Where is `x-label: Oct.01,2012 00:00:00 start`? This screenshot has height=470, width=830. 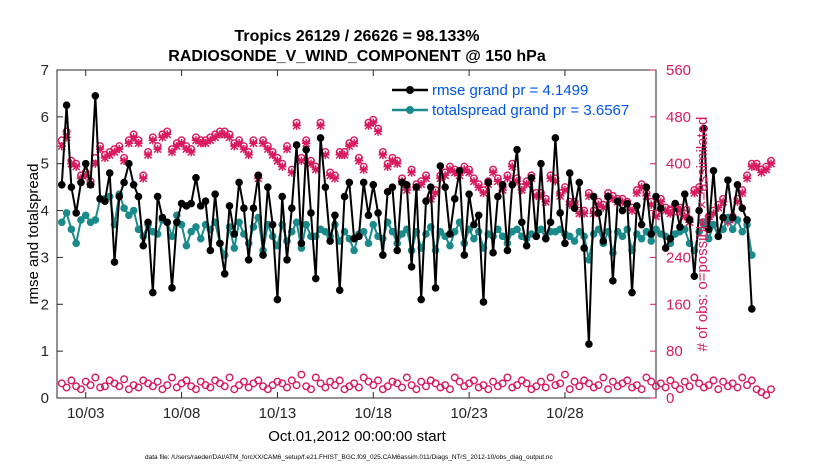 x-label: Oct.01,2012 00:00:00 start is located at coordinates (357, 436).